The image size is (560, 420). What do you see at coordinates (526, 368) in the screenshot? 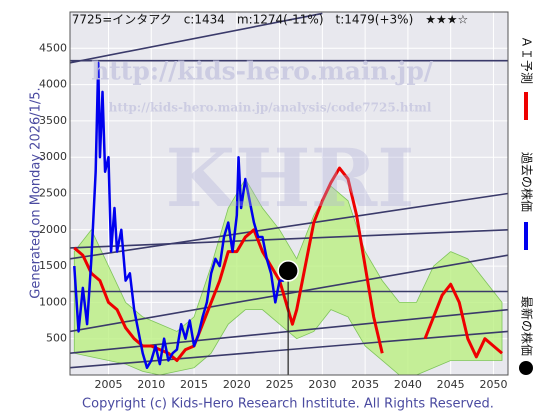
I see `legend-swatch` at bounding box center [526, 368].